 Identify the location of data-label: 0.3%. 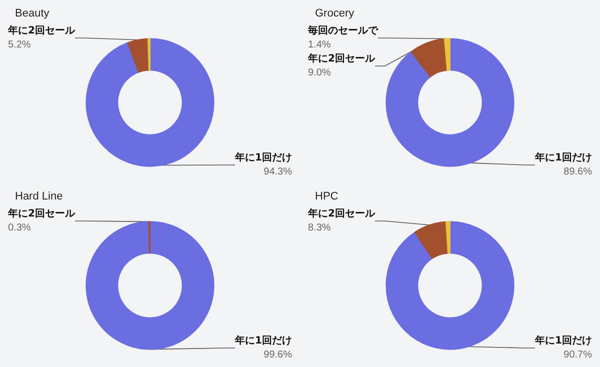
(19, 228).